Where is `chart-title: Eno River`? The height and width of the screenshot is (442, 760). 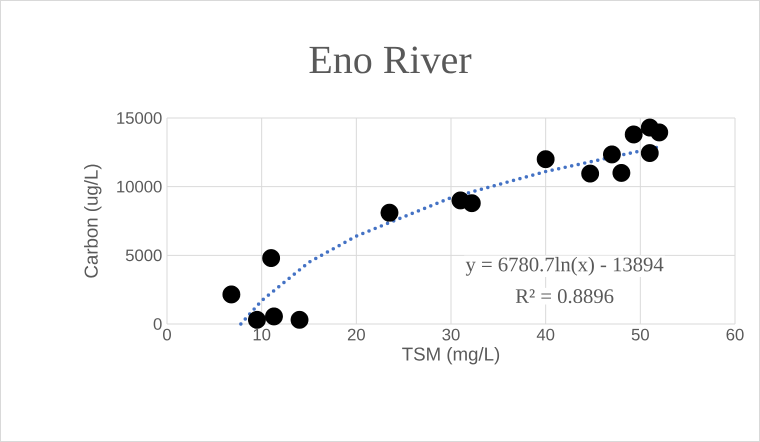
chart-title: Eno River is located at coordinates (391, 60).